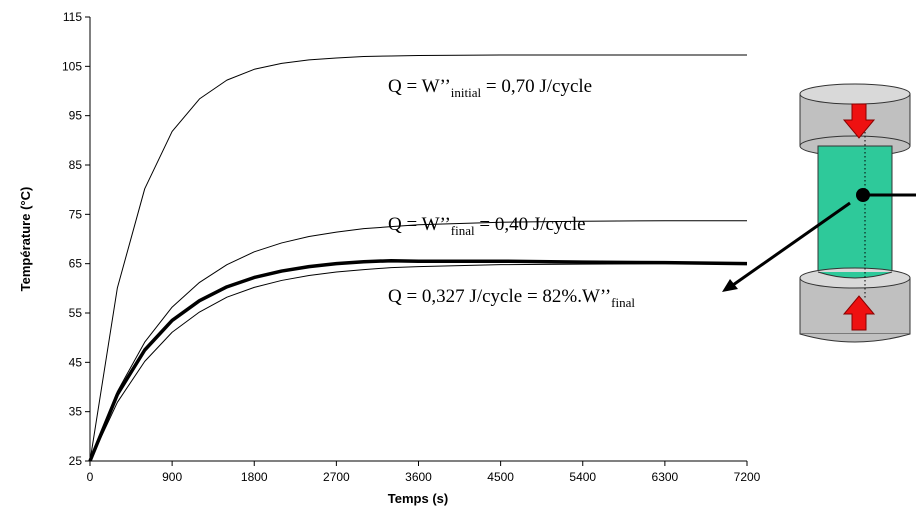 The width and height of the screenshot is (916, 511). What do you see at coordinates (76, 264) in the screenshot?
I see `y-tick-label: 65` at bounding box center [76, 264].